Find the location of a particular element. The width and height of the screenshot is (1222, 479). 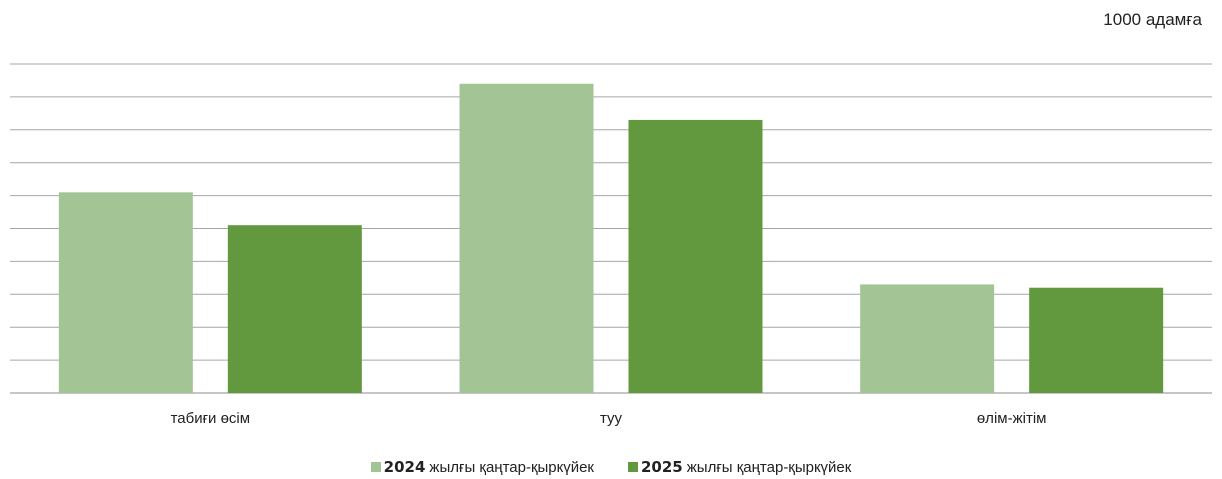

x-tick-label: өлім-жітім is located at coordinates (1012, 418).